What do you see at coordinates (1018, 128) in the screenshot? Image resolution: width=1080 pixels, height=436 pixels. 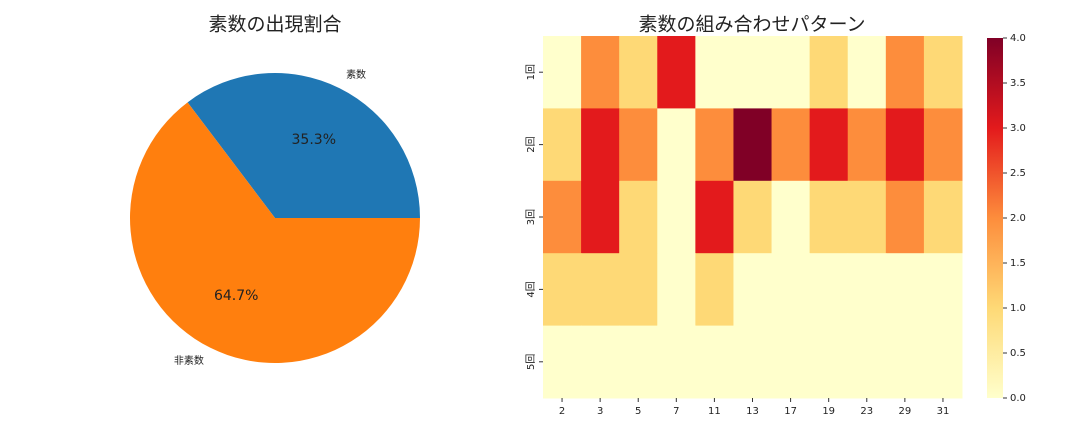 I see `colorbar-tick-label: 3.0` at bounding box center [1018, 128].